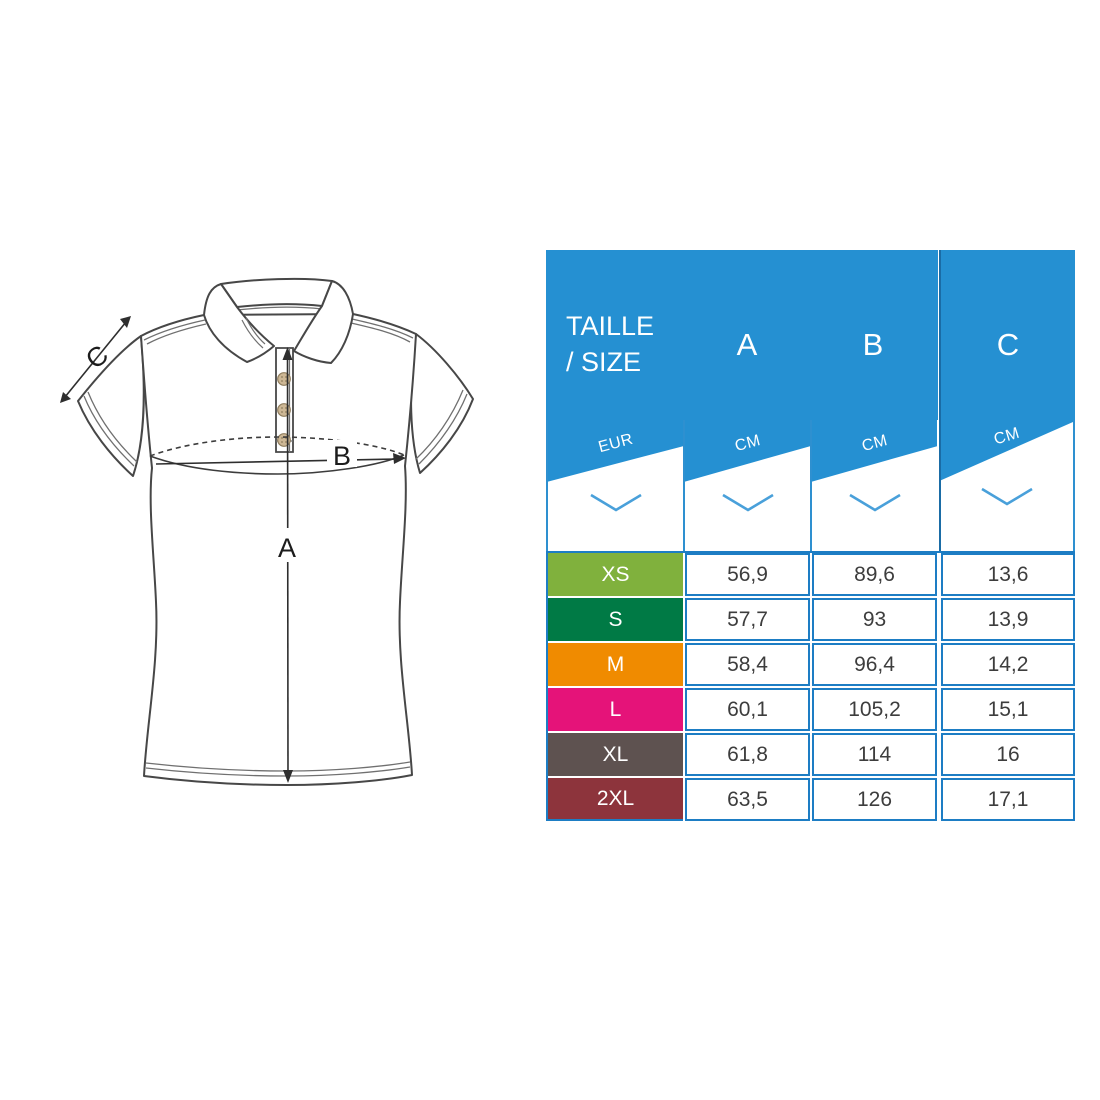  I want to click on table-row: XL 61,8 114 16, so click(811, 754).